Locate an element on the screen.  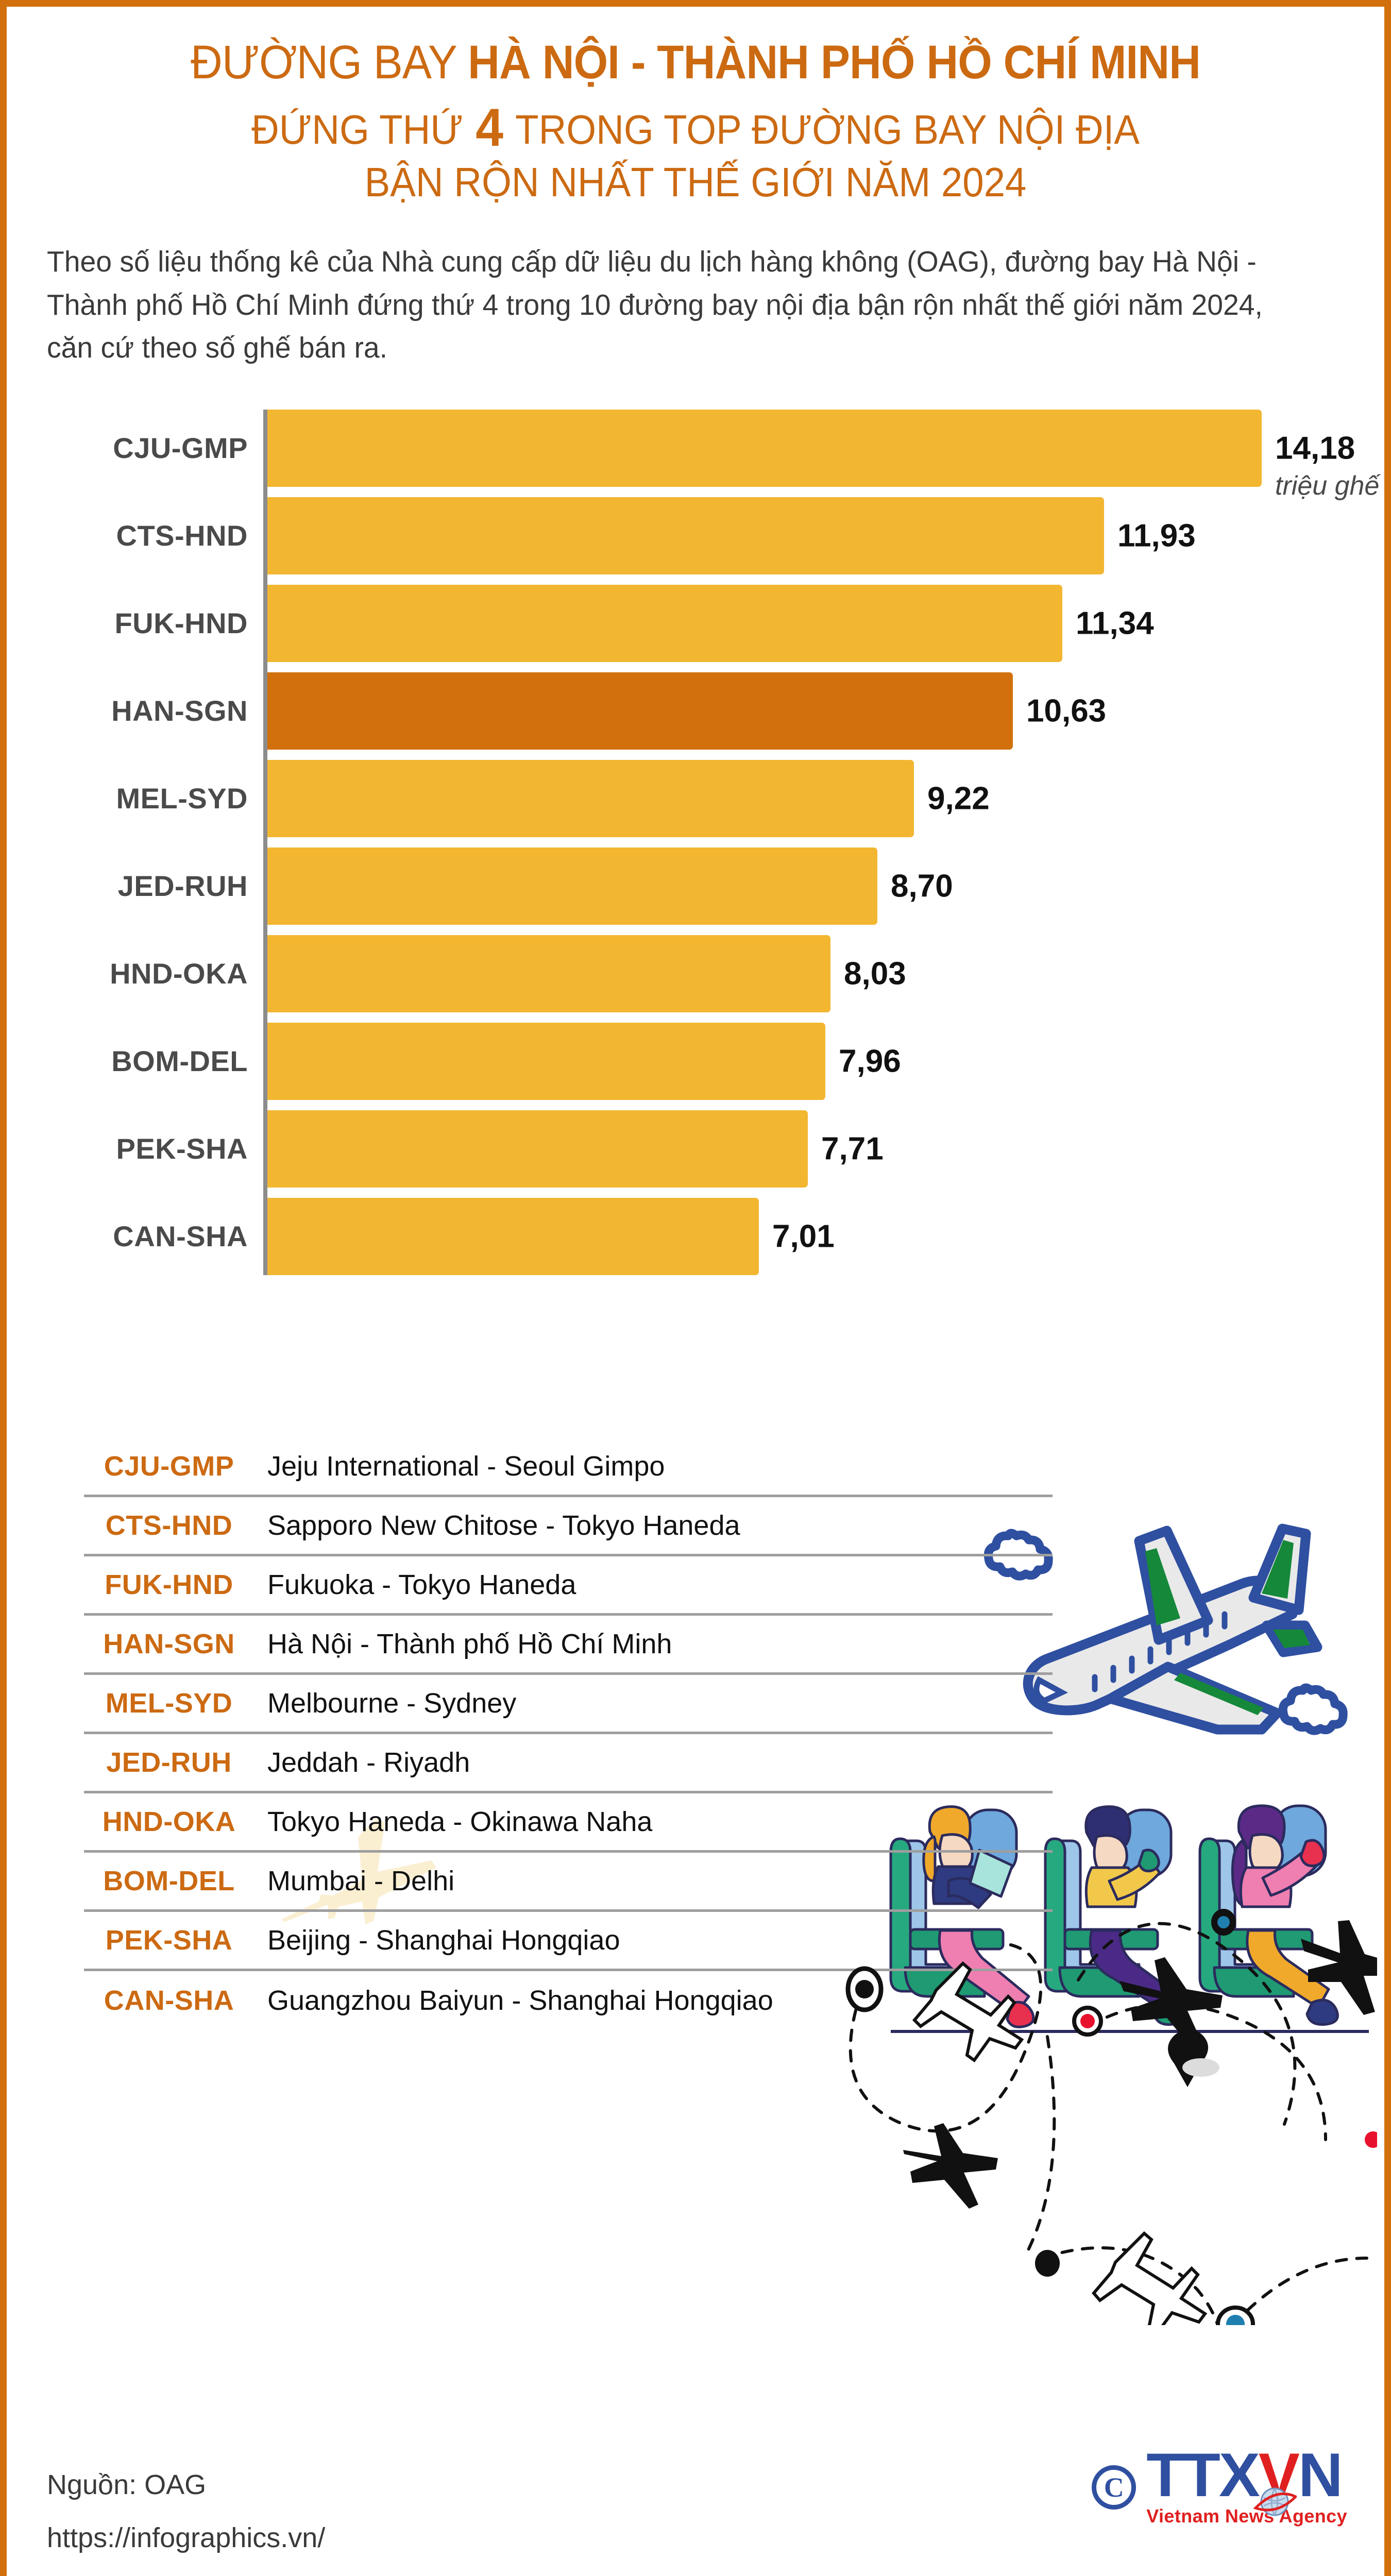
logo-main-text: TTXVN is located at coordinates (1246, 2475).